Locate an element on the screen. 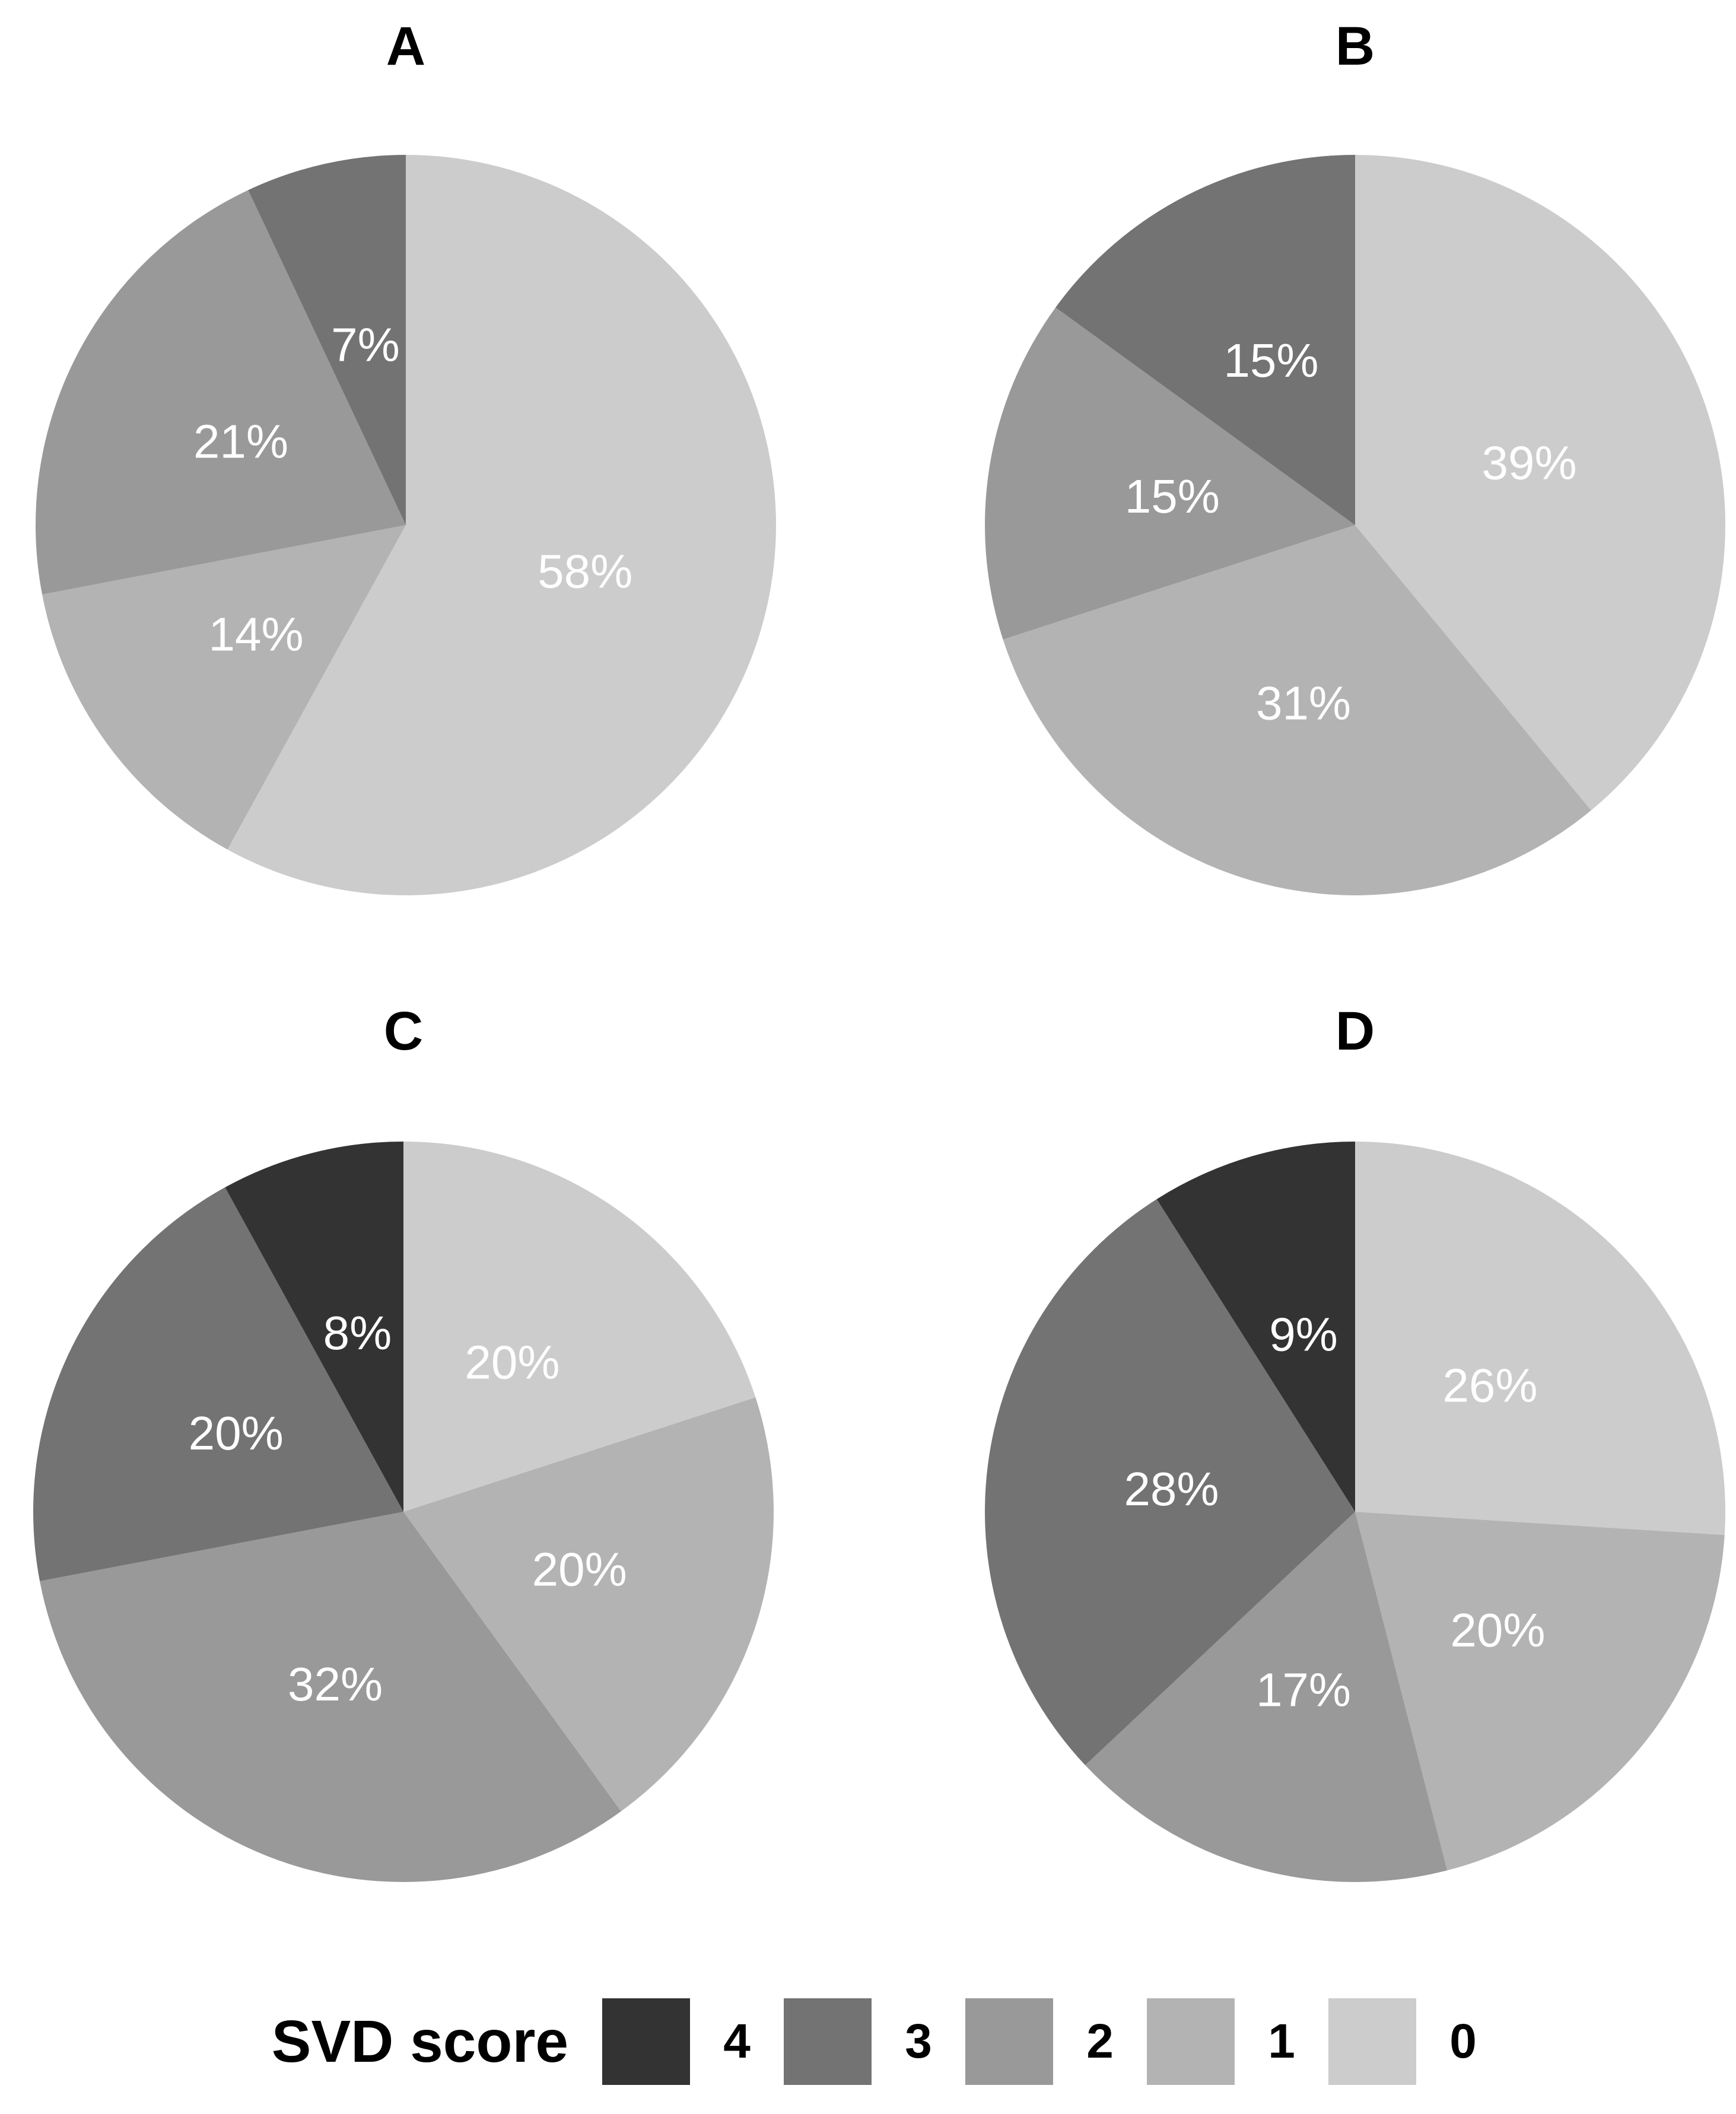  pie-B-label-score-0: 39% is located at coordinates (1529, 462).